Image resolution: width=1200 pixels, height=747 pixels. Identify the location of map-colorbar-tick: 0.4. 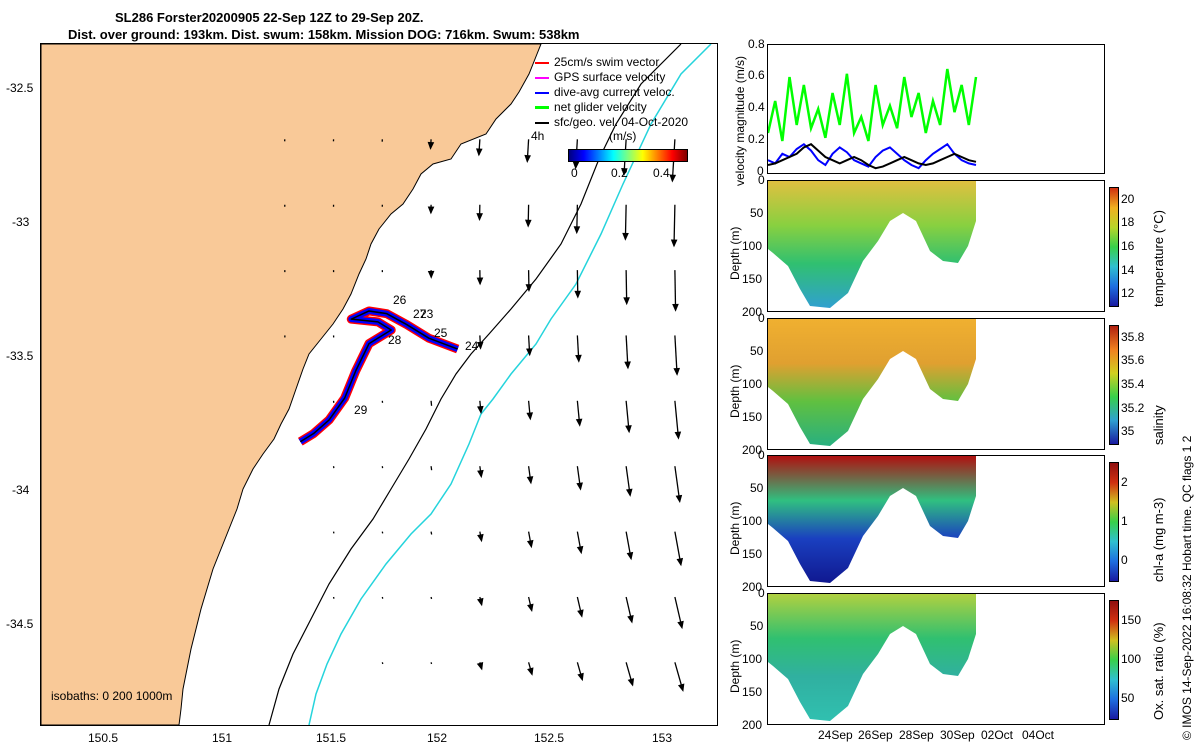
(661, 173).